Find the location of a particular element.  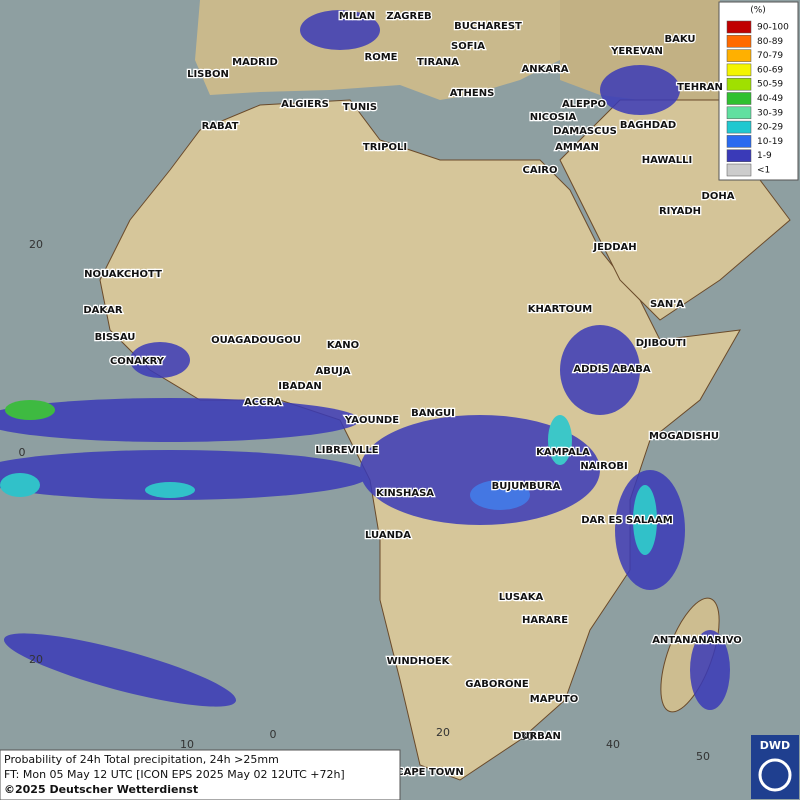

city-label: LUSAKA is located at coordinates (521, 597).